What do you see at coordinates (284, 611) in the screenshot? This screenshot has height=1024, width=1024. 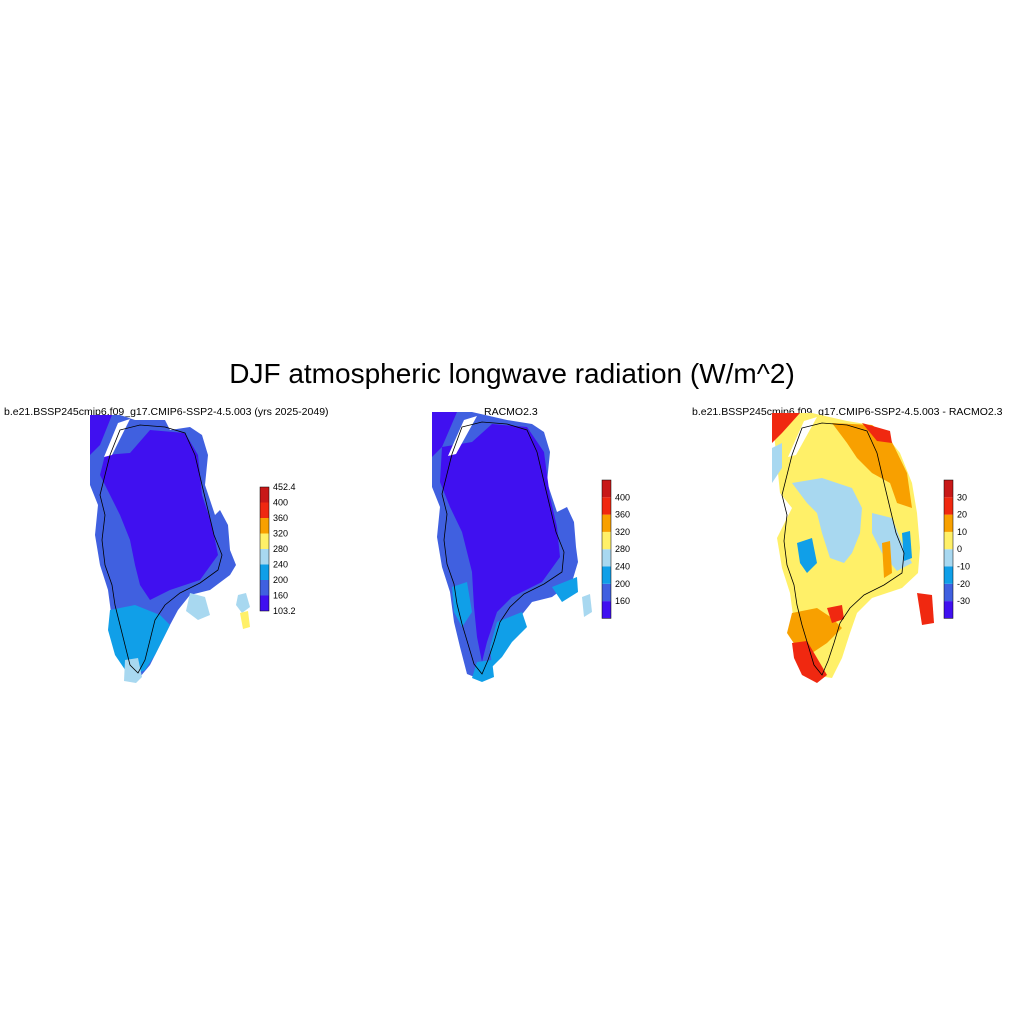 I see `colorbar-tick-label: 103.2` at bounding box center [284, 611].